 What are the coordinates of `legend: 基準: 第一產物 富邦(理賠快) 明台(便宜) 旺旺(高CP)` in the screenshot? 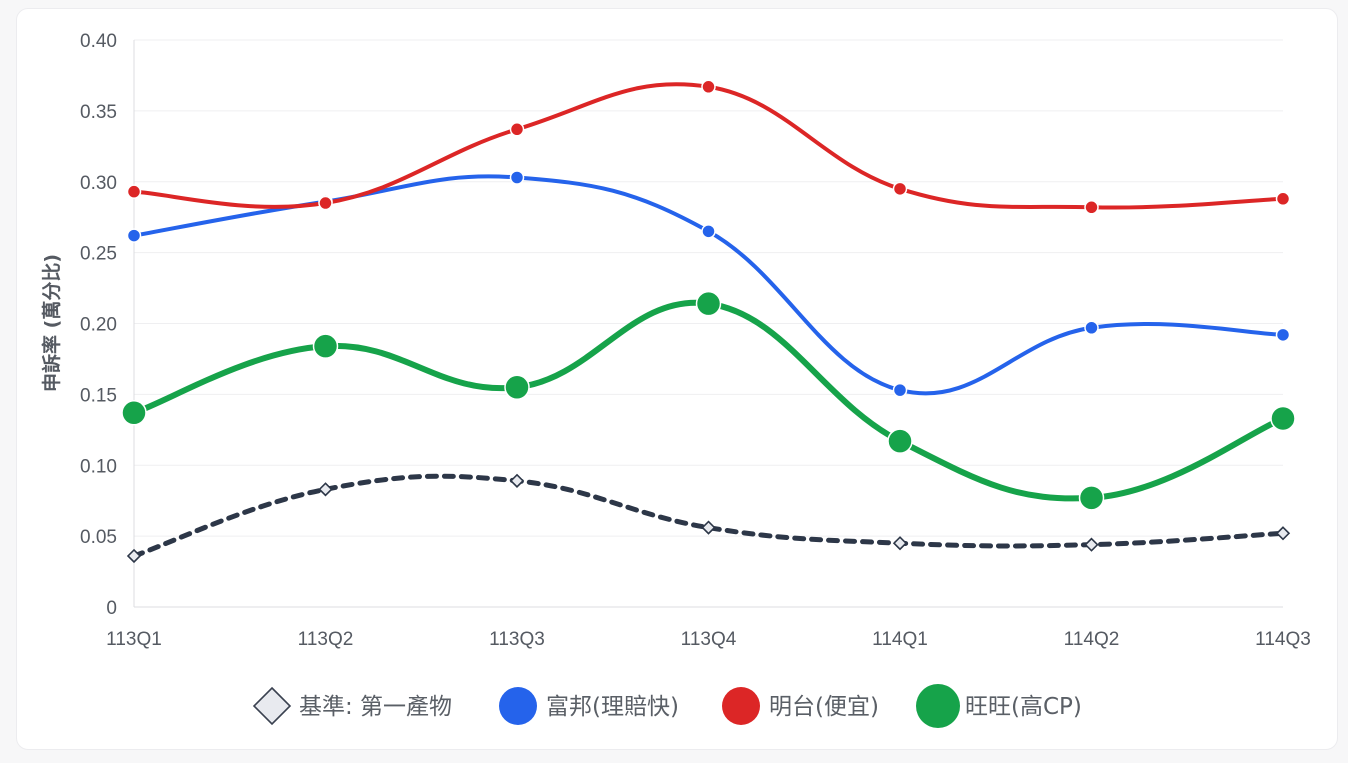 It's located at (667, 706).